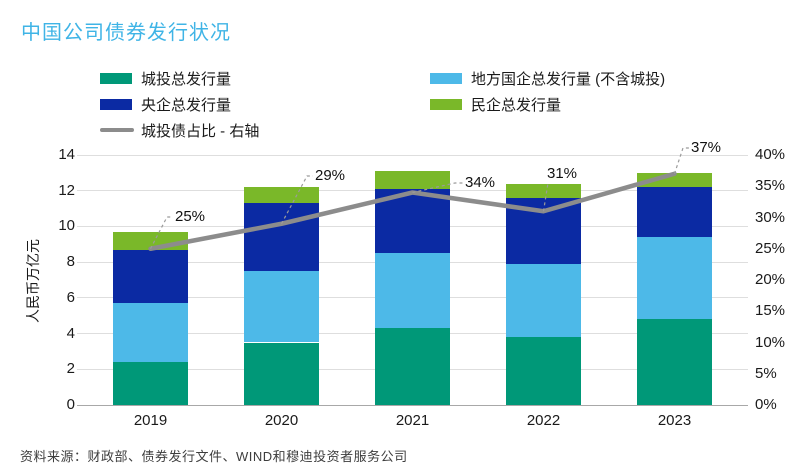 Image resolution: width=800 pixels, height=474 pixels. Describe the element at coordinates (706, 147) in the screenshot. I see `line-data-label: 37%` at that location.